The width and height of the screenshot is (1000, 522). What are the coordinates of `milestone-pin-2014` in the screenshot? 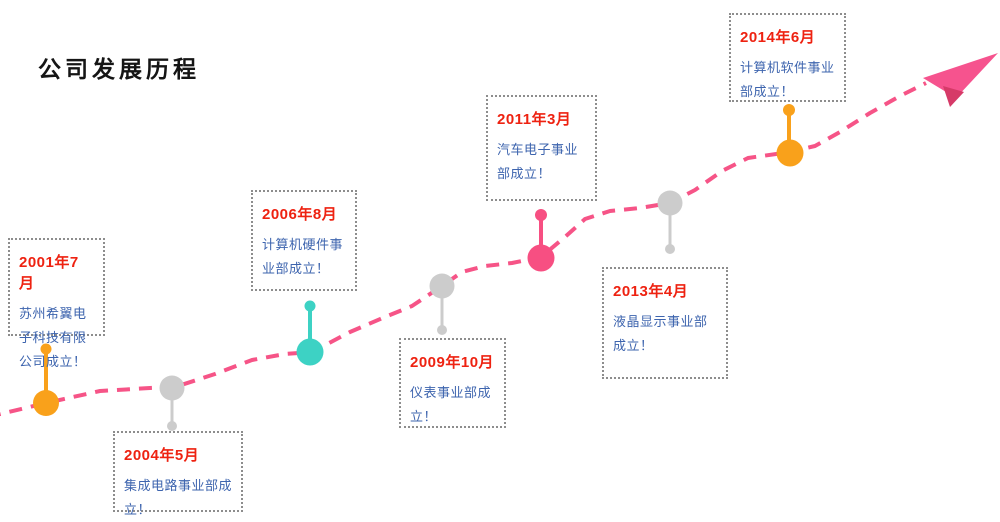 It's located at (790, 135).